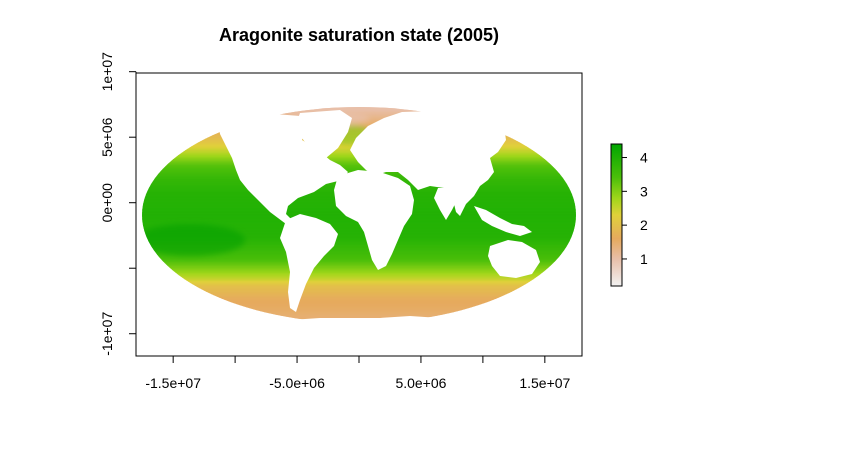 The height and width of the screenshot is (449, 858). What do you see at coordinates (420, 383) in the screenshot?
I see `x-tick-label: 5.0e+06` at bounding box center [420, 383].